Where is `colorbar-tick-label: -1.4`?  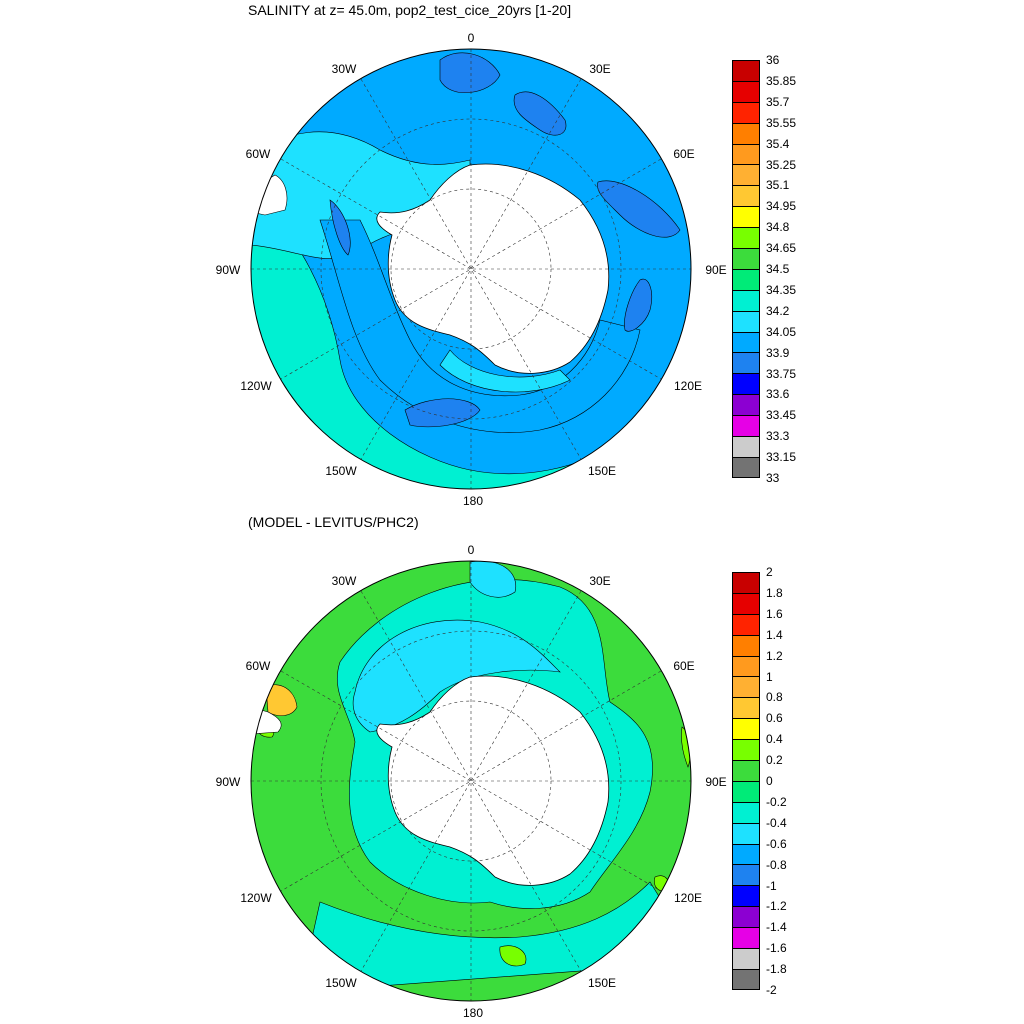 colorbar-tick-label: -1.4 is located at coordinates (776, 927).